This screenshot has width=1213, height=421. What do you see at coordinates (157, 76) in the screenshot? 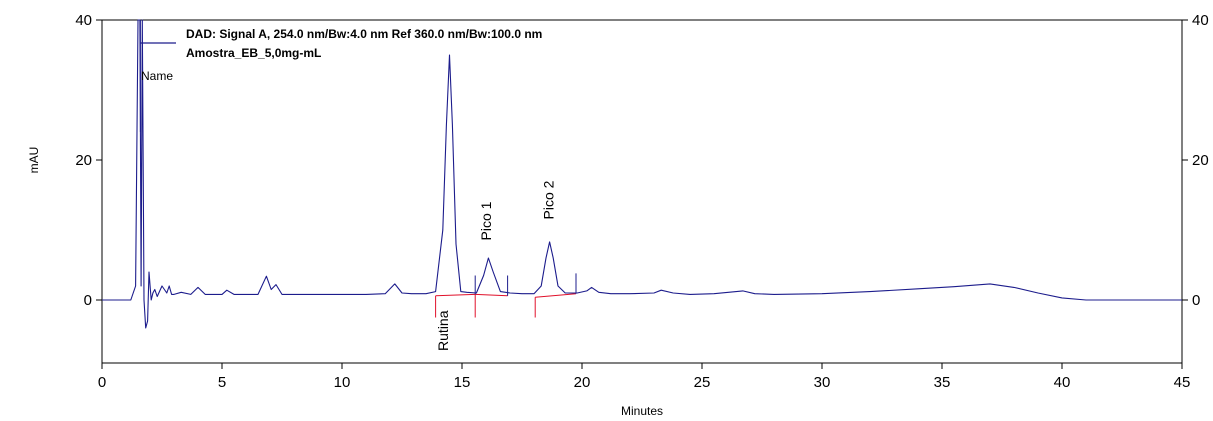
I see `legend-name-label: Name` at bounding box center [157, 76].